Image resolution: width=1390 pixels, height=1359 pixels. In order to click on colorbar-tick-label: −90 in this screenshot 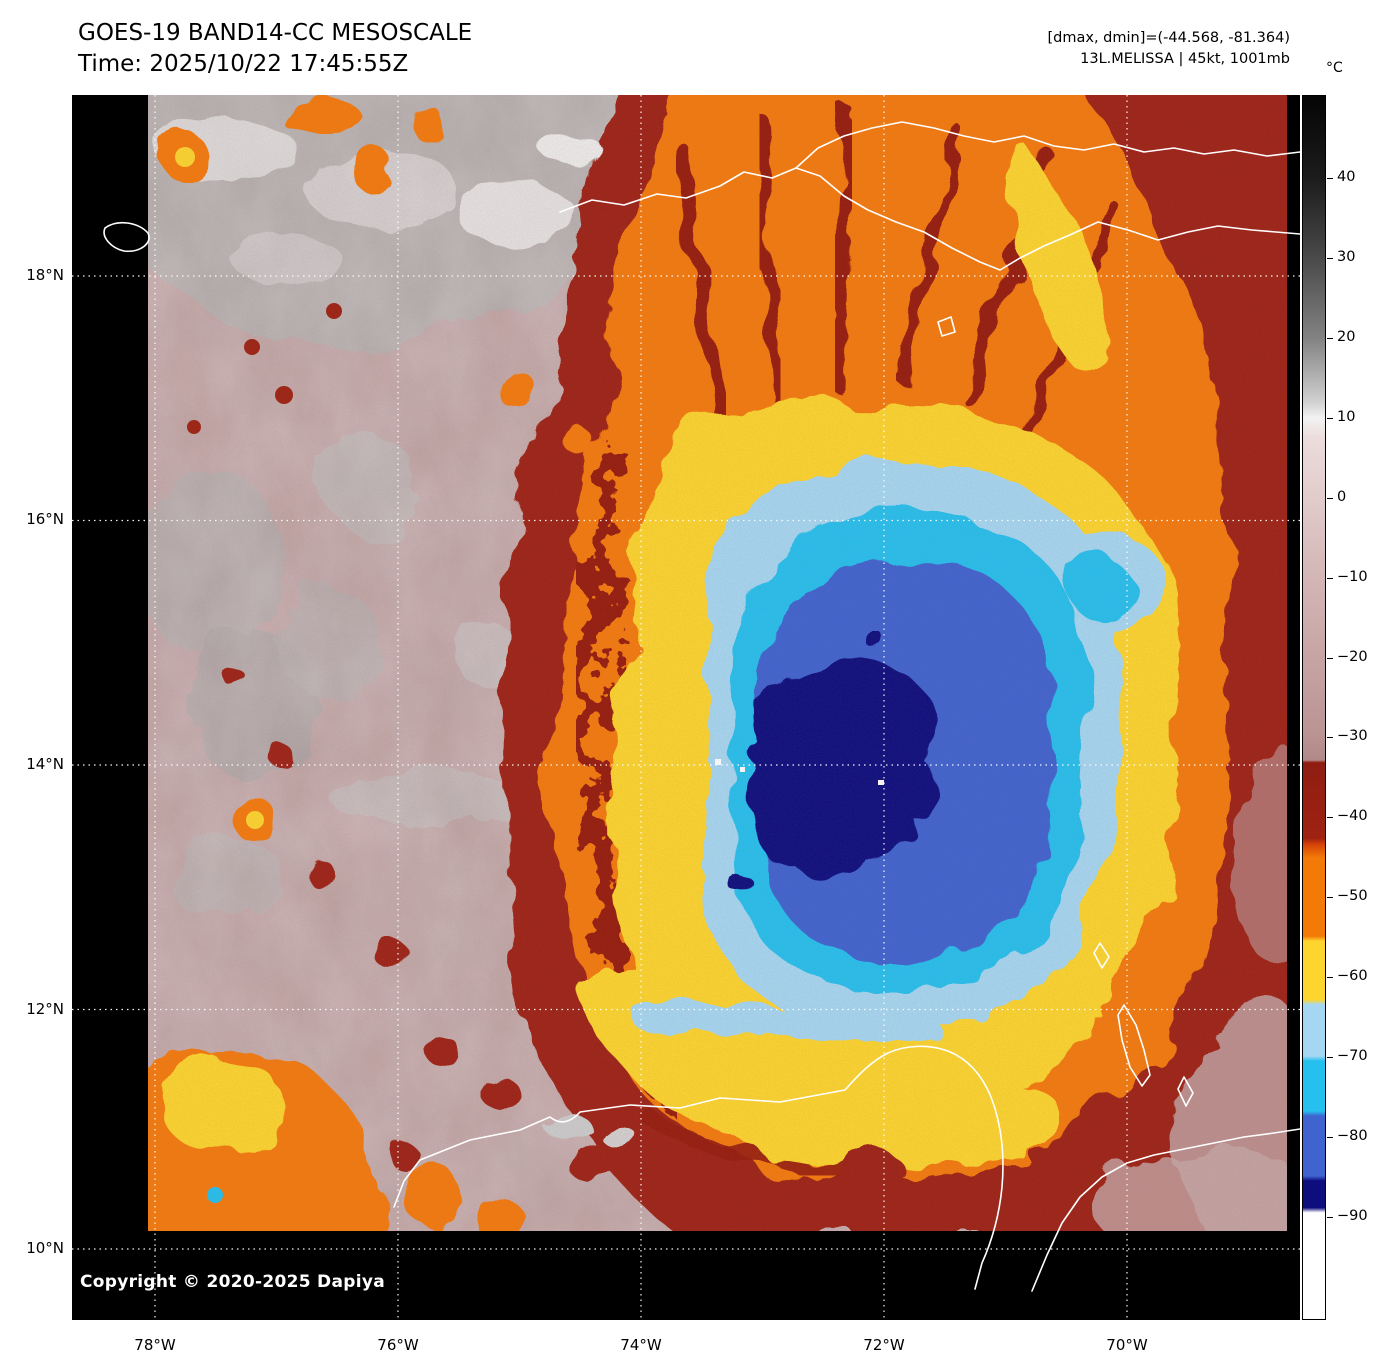, I will do `click(1347, 1215)`.